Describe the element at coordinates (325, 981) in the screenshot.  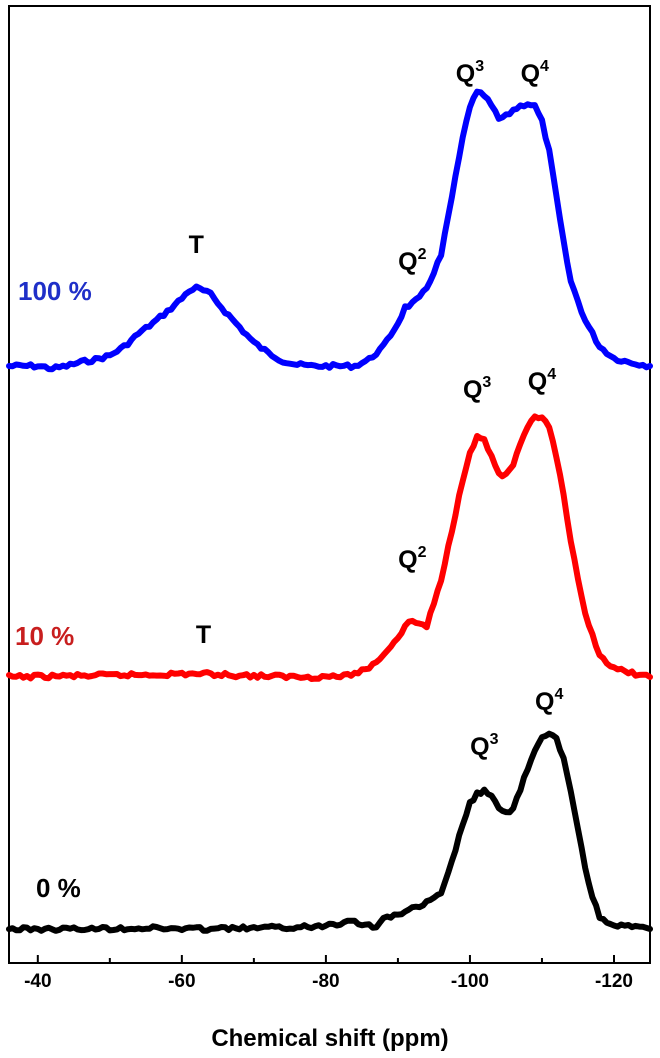
I see `x-tick-label: -80` at that location.